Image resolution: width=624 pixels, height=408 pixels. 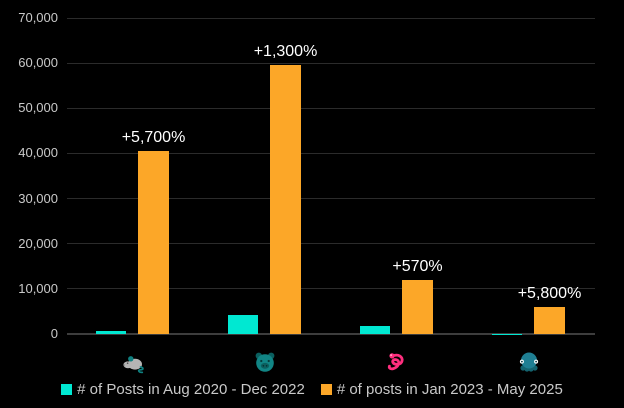 I want to click on bar-orange-snake, so click(x=417, y=306).